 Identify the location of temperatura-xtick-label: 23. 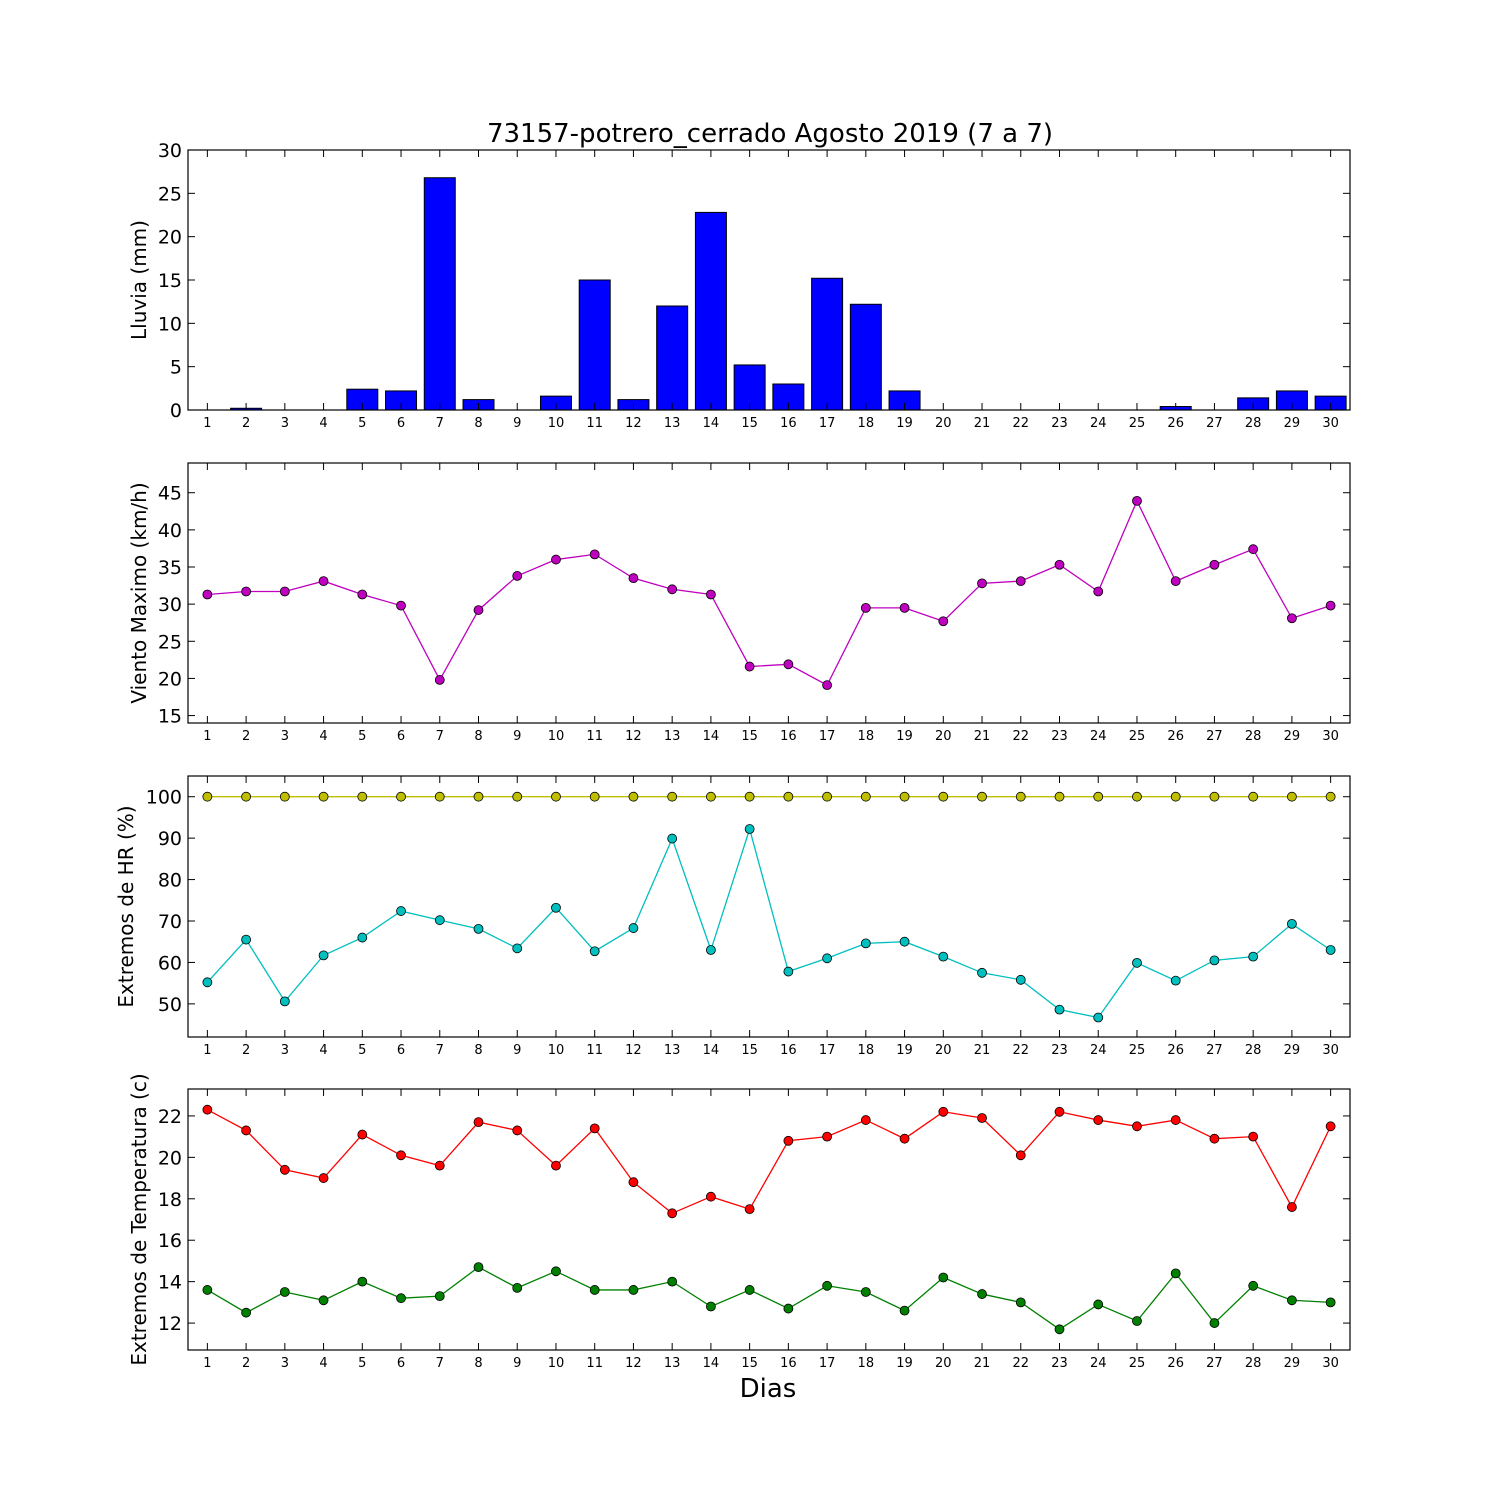
(1059, 1363).